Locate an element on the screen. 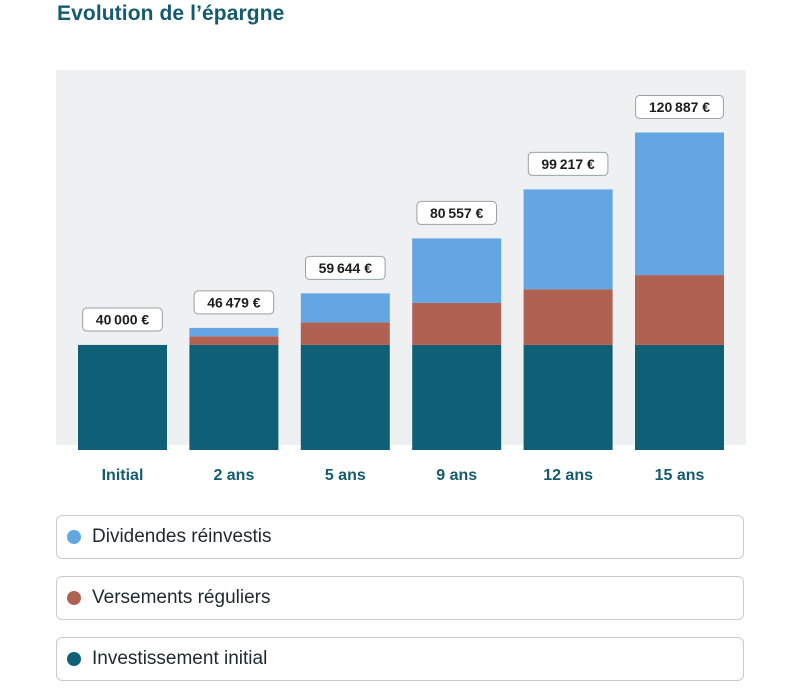  category-label: 2 ans is located at coordinates (233, 475).